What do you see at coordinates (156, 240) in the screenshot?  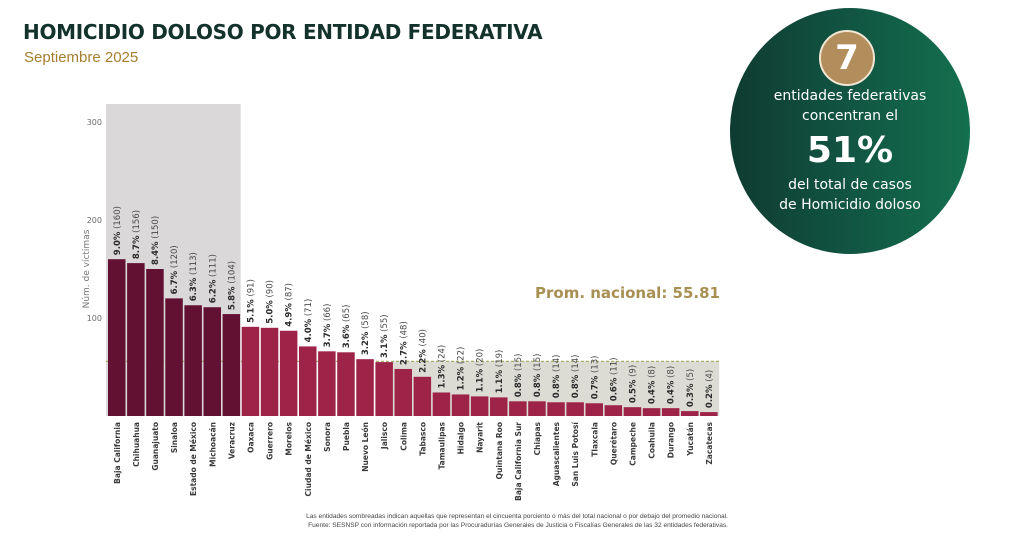 I see `data-label: 8.4% (150)` at bounding box center [156, 240].